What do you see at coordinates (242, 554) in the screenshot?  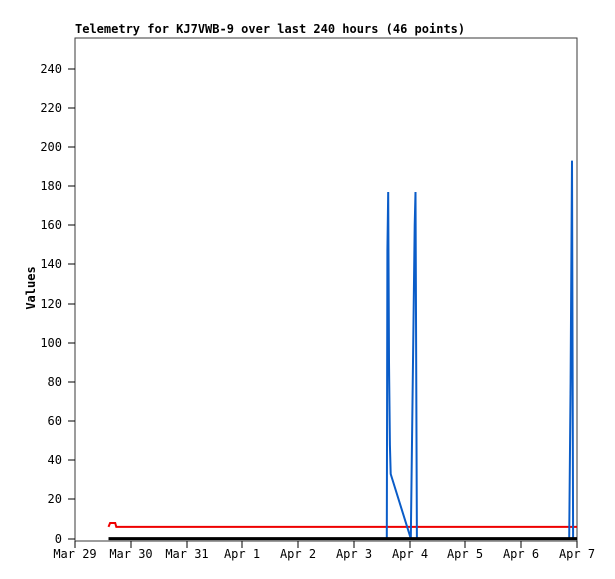 I see `x-tick-label: Apr 1` at bounding box center [242, 554].